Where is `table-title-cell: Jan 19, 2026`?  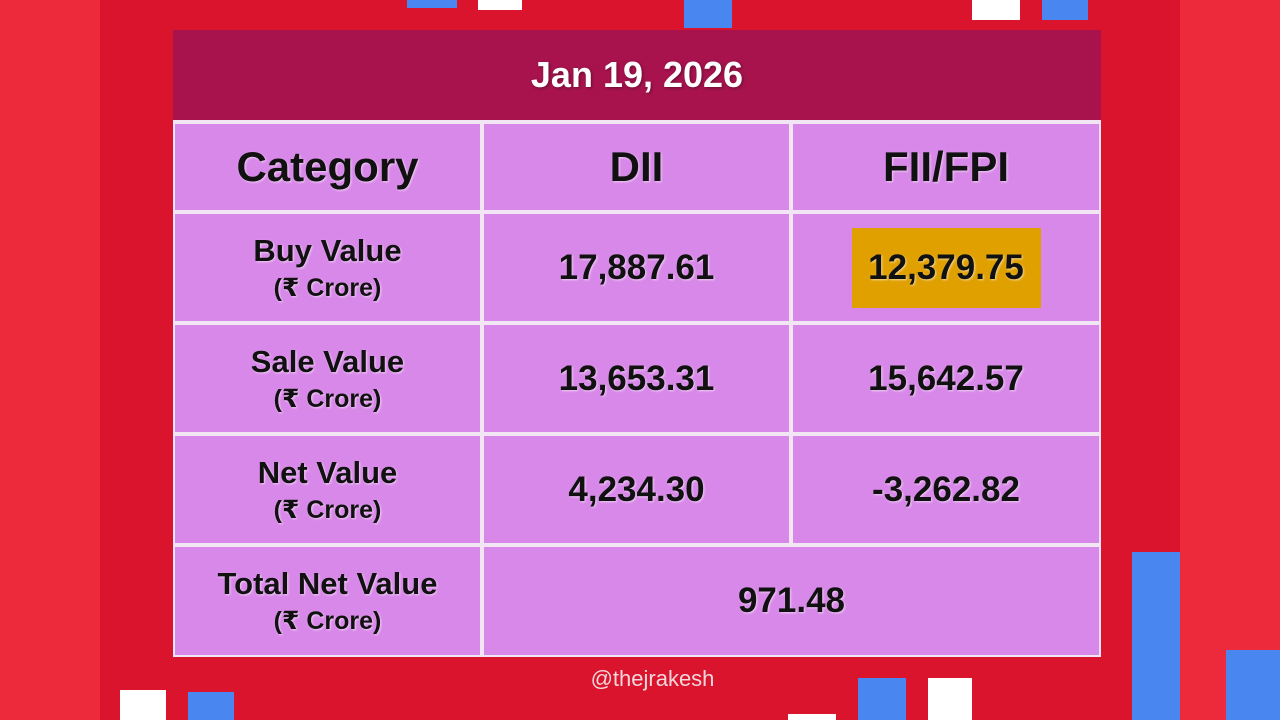 table-title-cell: Jan 19, 2026 is located at coordinates (637, 75).